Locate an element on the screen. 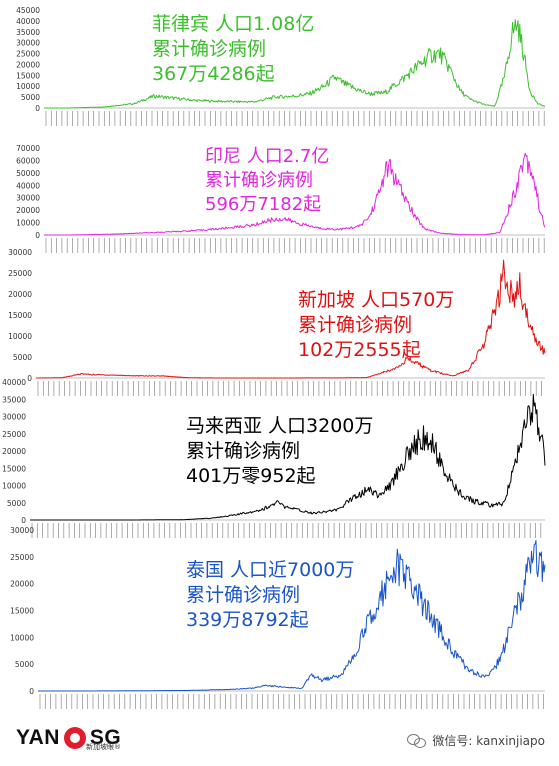 The height and width of the screenshot is (766, 559). y-tick-label: 70000 is located at coordinates (28, 148).